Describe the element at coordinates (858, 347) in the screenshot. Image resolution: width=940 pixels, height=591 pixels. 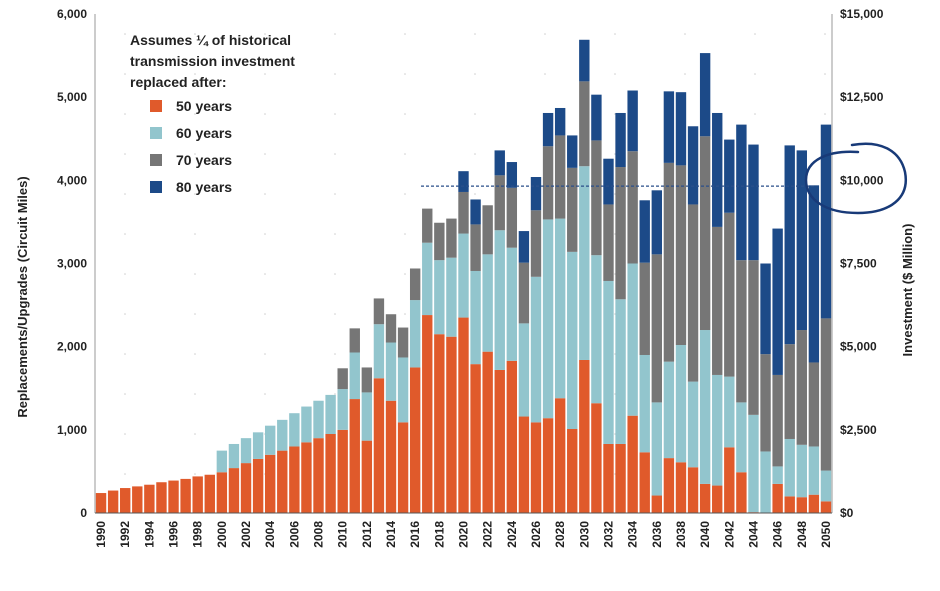
I see `y2-tick-label: $5,000` at that location.